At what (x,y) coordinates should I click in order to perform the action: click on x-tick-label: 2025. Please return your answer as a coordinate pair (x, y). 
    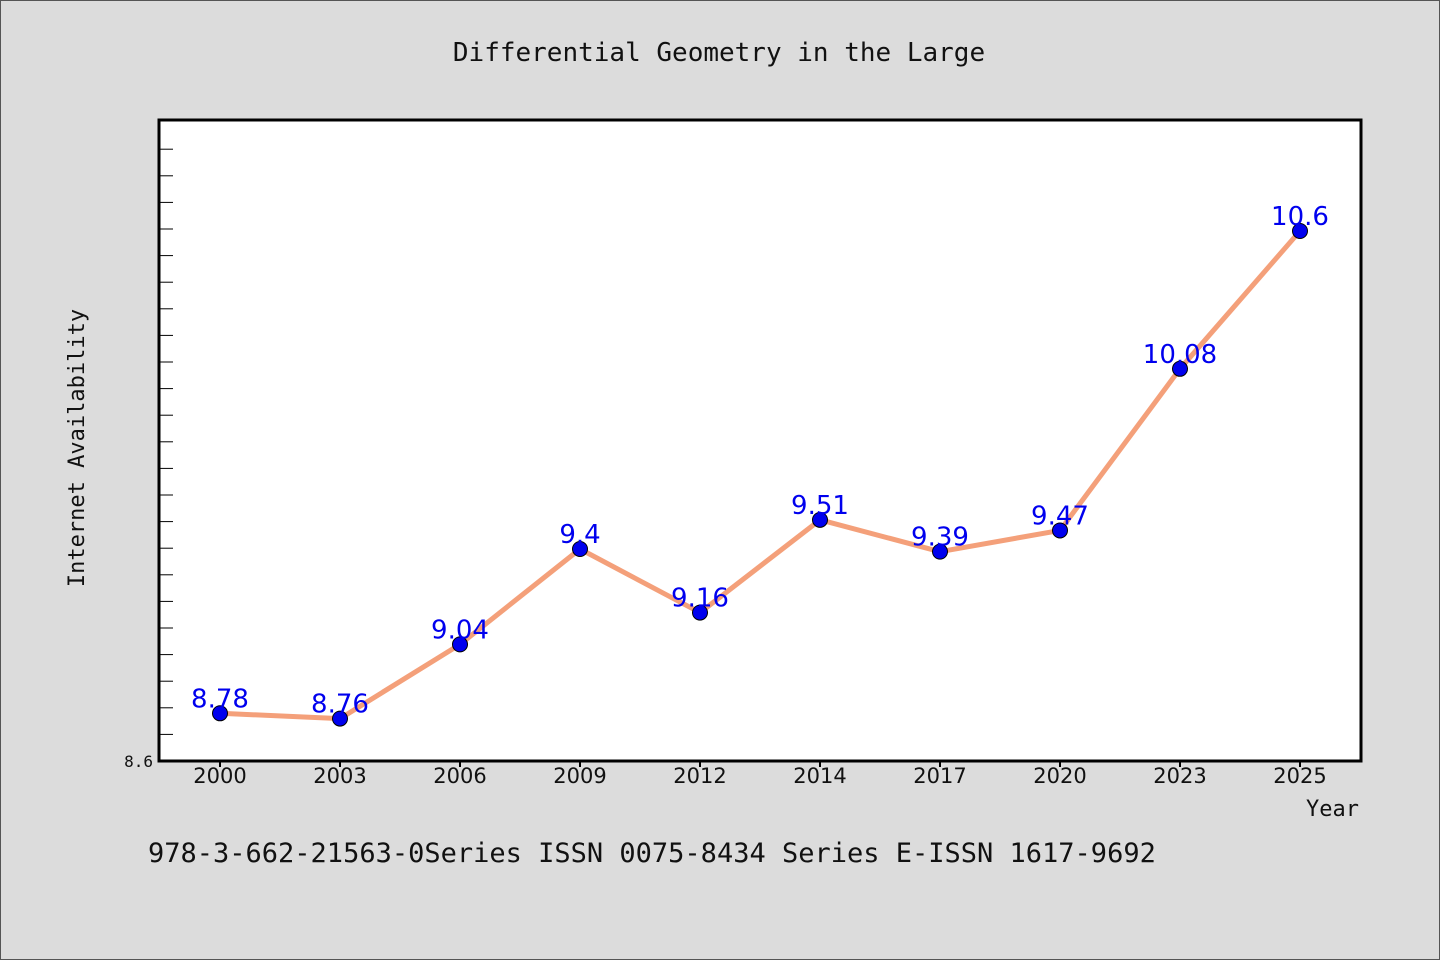
    Looking at the image, I should click on (1299, 776).